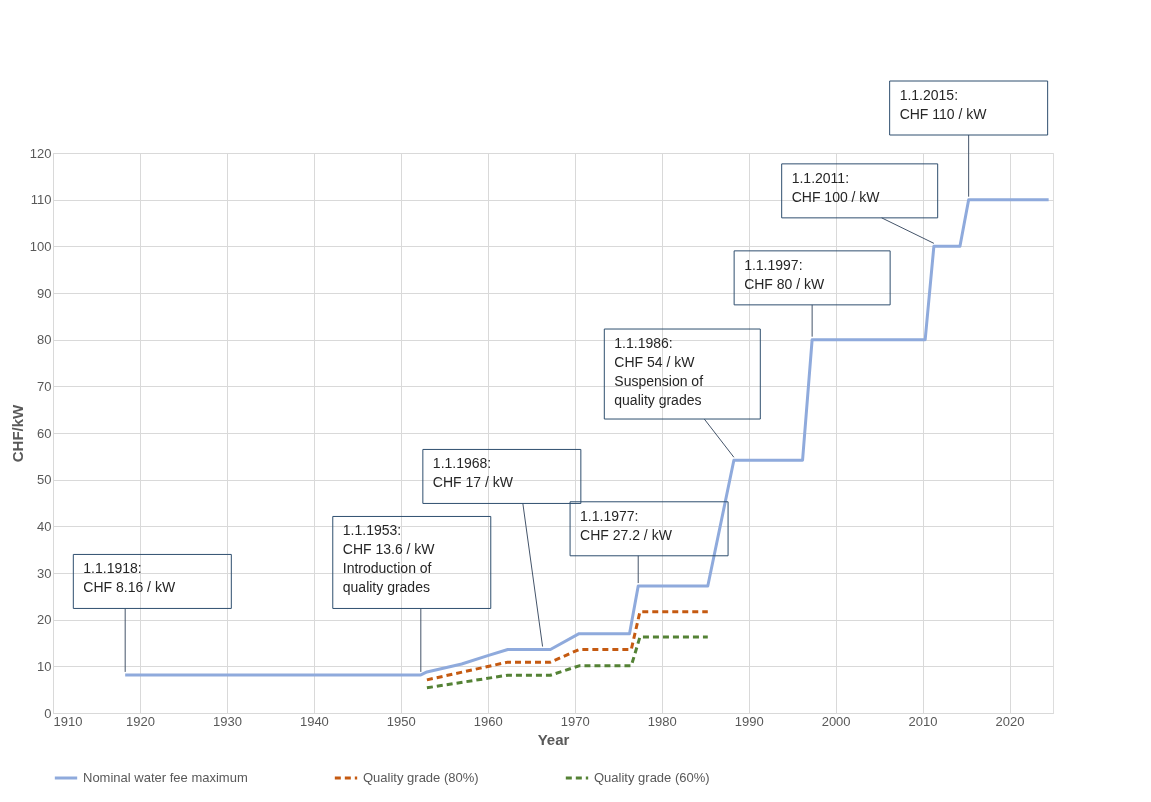  What do you see at coordinates (44, 386) in the screenshot?
I see `y-tick-label: 70` at bounding box center [44, 386].